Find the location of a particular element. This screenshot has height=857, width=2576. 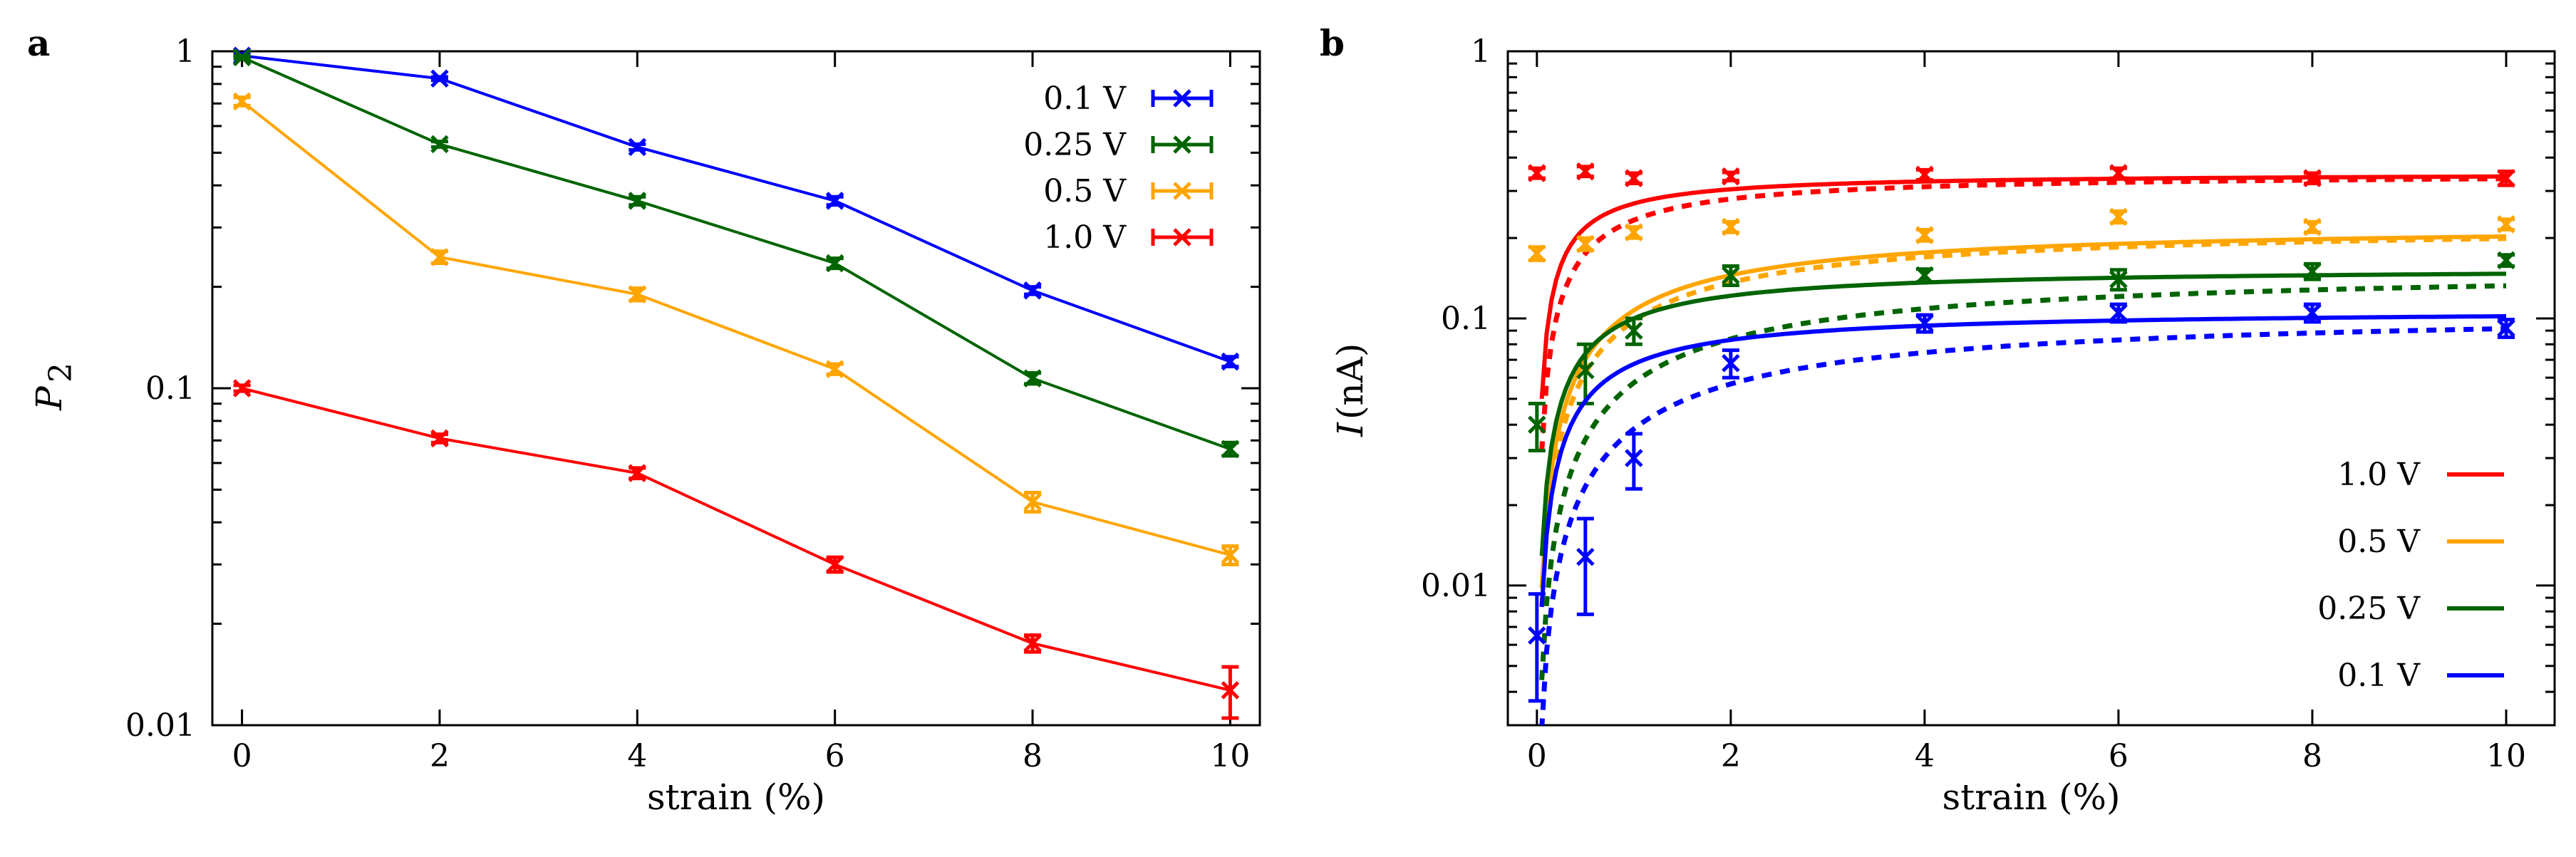

legend-marker is located at coordinates (1182, 191).